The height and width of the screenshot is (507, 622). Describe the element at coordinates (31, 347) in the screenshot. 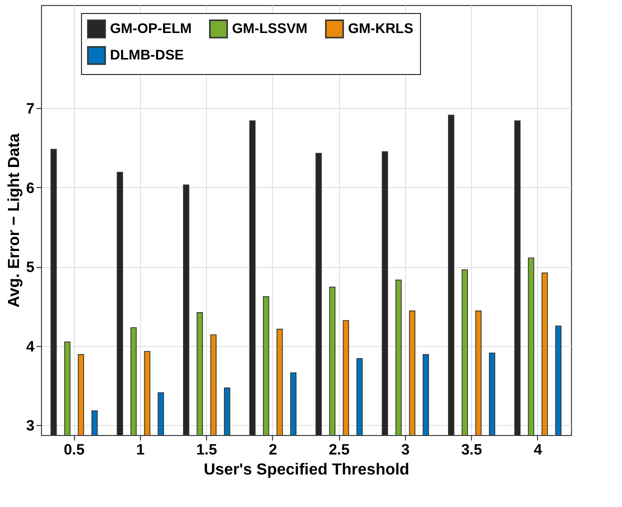

I see `y-tick-label: 4` at that location.